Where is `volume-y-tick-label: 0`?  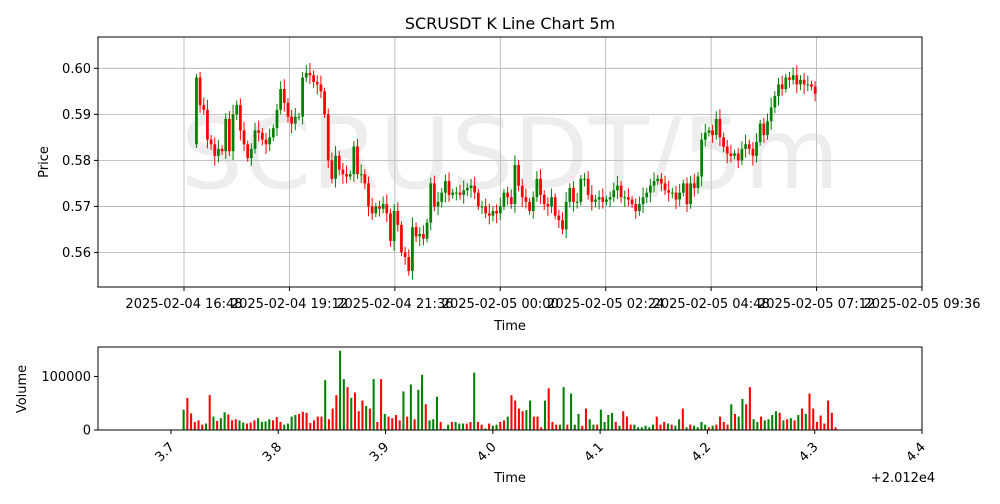
volume-y-tick-label: 0 is located at coordinates (87, 431).